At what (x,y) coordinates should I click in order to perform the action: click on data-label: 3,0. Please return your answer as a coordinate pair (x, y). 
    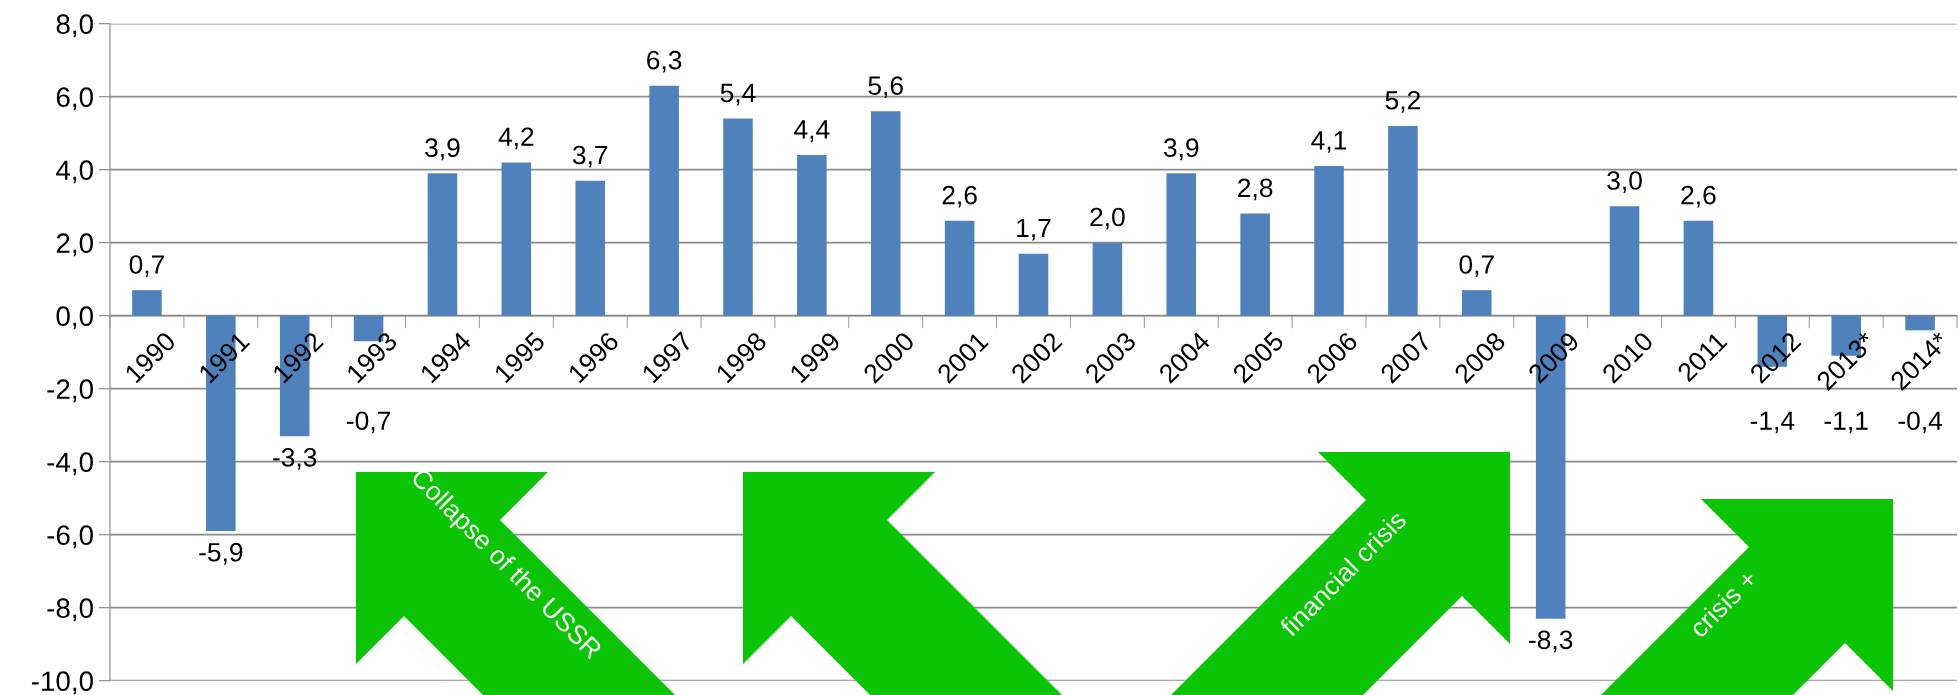
    Looking at the image, I should click on (1624, 182).